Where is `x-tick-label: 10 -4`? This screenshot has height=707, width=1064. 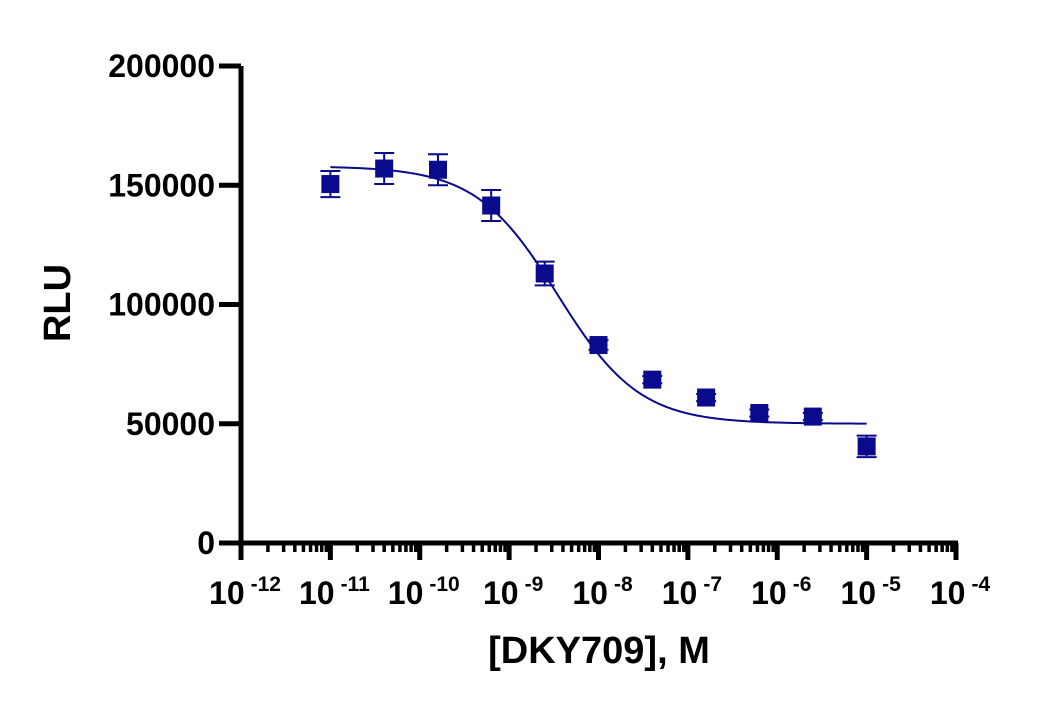
x-tick-label: 10 -4 is located at coordinates (960, 592).